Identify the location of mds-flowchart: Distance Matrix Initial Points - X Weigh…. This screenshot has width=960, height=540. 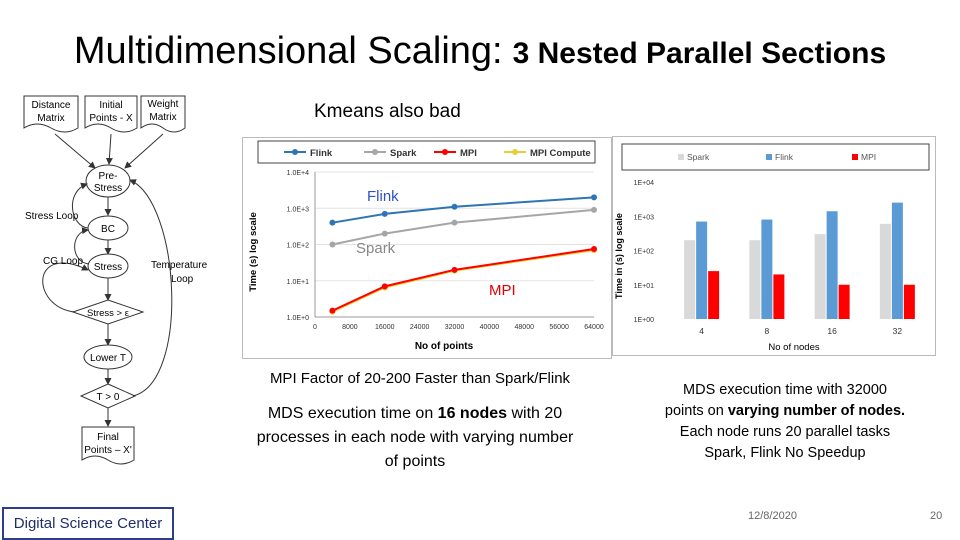
(115, 280).